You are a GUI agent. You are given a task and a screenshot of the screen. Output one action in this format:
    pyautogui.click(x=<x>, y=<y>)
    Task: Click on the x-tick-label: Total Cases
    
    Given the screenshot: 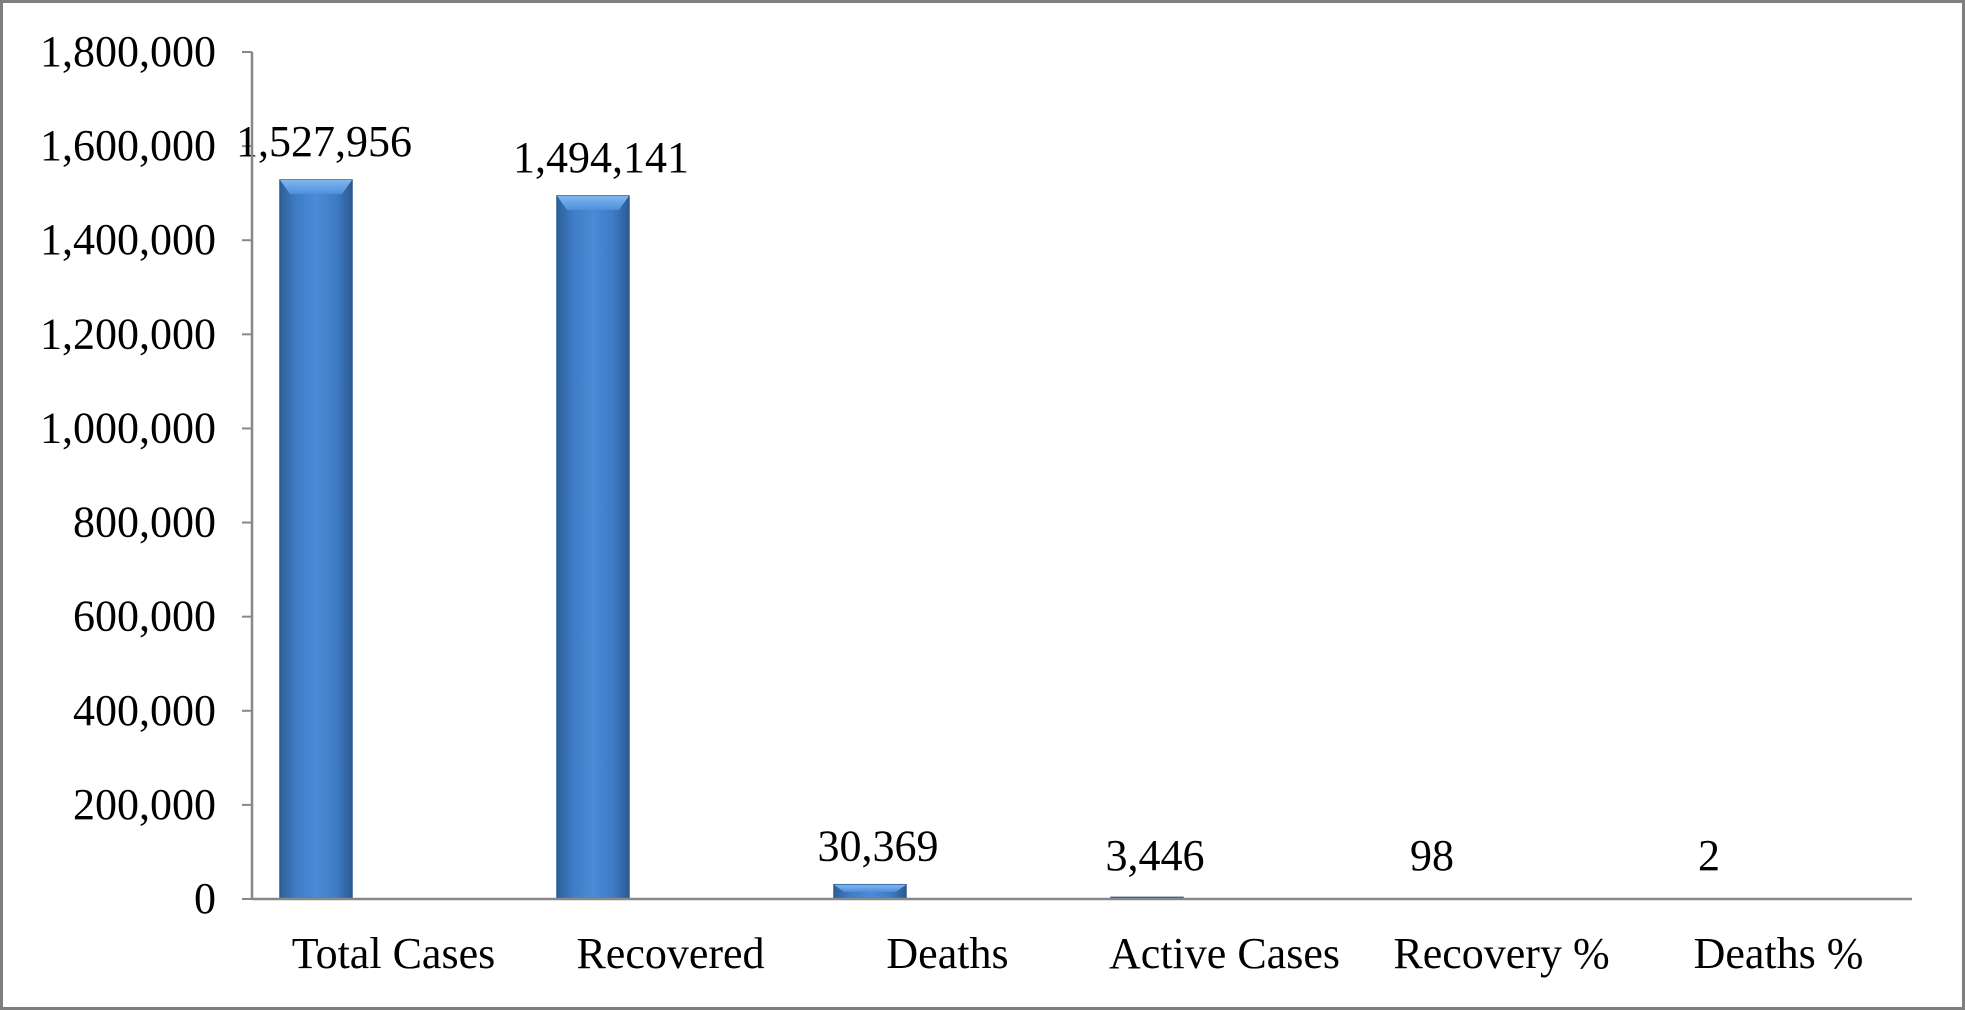 What is the action you would take?
    pyautogui.click(x=393, y=953)
    